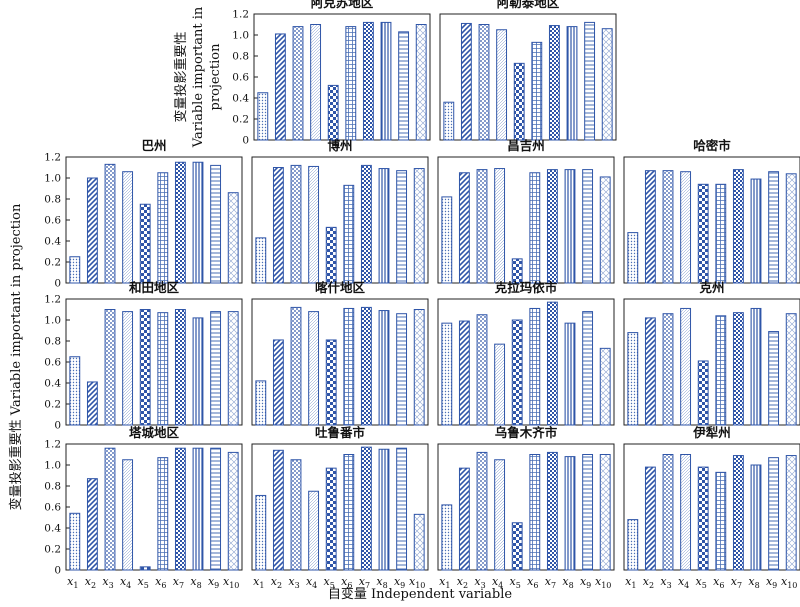 The height and width of the screenshot is (607, 800). Describe the element at coordinates (90, 582) in the screenshot. I see `x-tick-label: x2` at that location.